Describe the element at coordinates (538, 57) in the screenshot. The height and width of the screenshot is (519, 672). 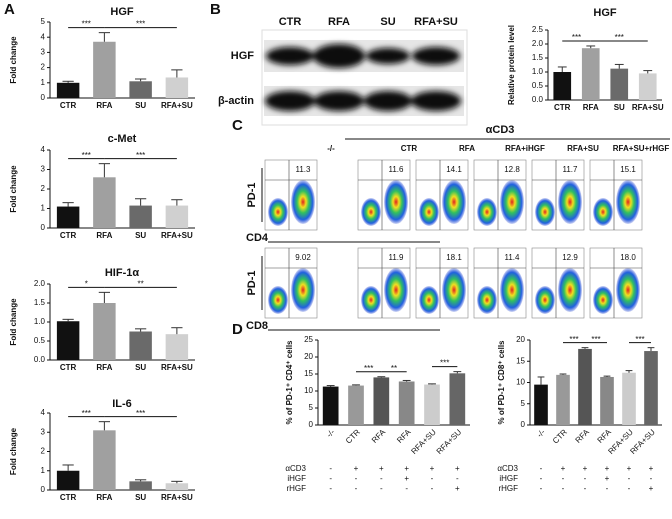
I see `y-tick-label: 1.5` at that location.